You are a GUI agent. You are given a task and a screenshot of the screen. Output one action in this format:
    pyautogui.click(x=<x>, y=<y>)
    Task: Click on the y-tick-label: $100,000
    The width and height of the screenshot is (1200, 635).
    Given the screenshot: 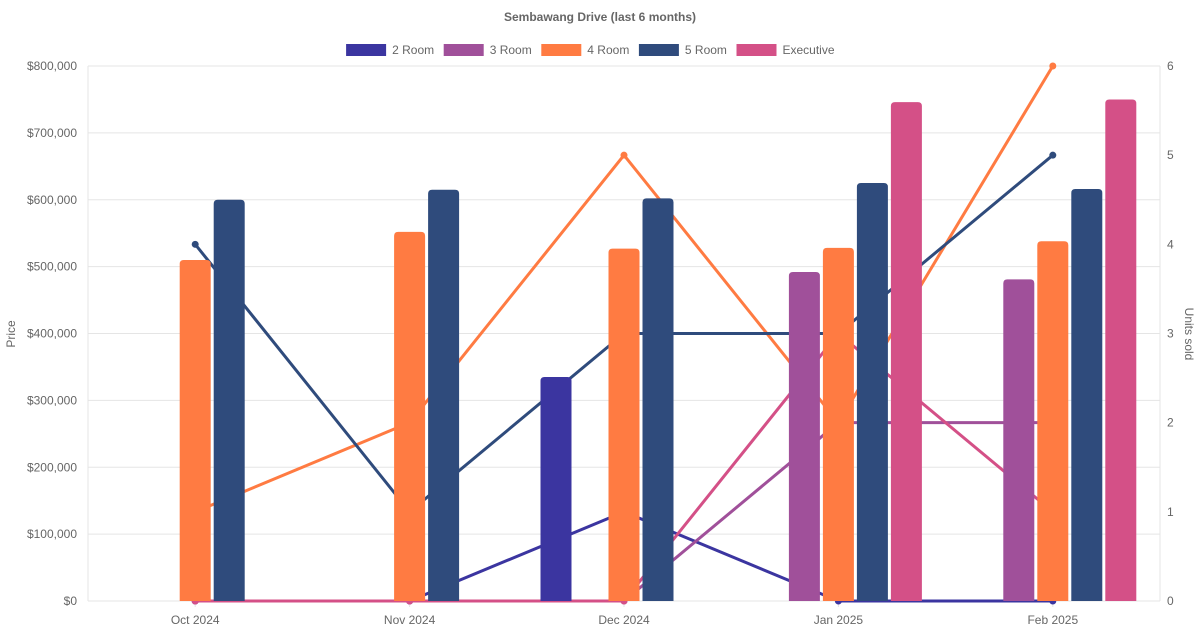 What is the action you would take?
    pyautogui.click(x=52, y=534)
    